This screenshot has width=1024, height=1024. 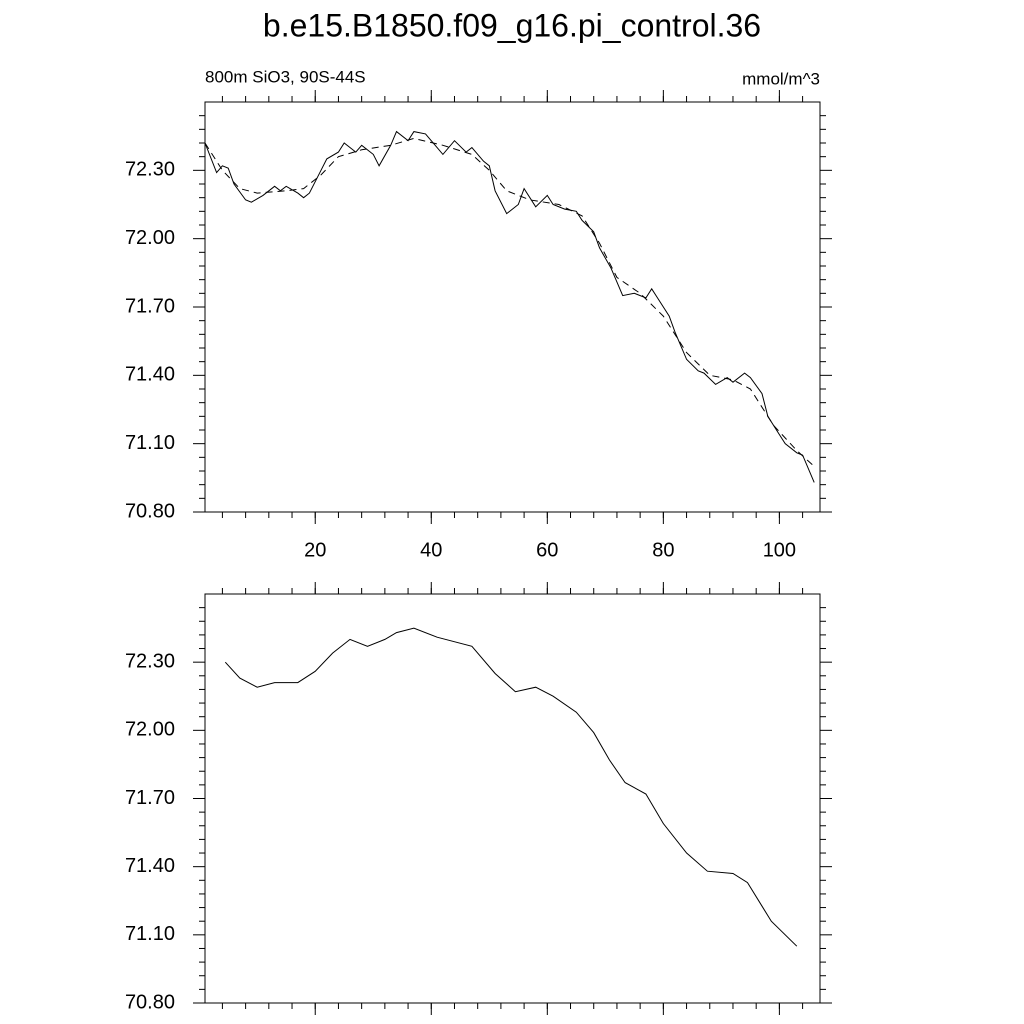 I want to click on x-tick-label: 60, so click(x=547, y=550).